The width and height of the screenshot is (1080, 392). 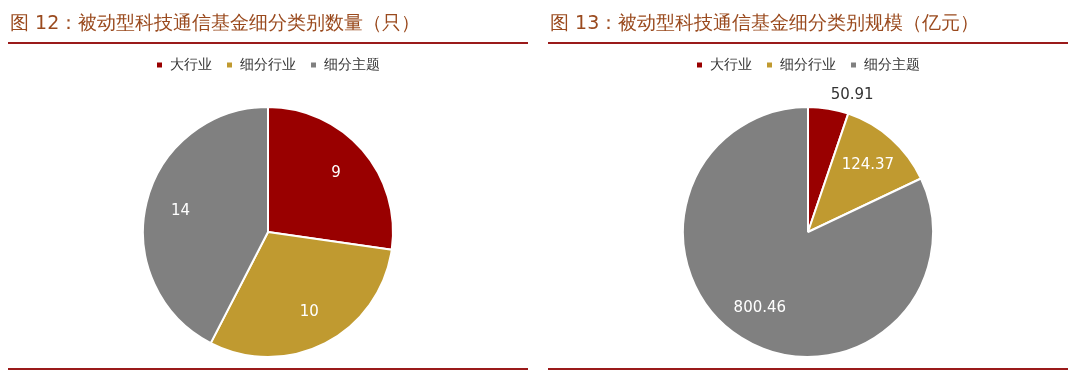 What do you see at coordinates (852, 93) in the screenshot?
I see `data-label: 50.91` at bounding box center [852, 93].